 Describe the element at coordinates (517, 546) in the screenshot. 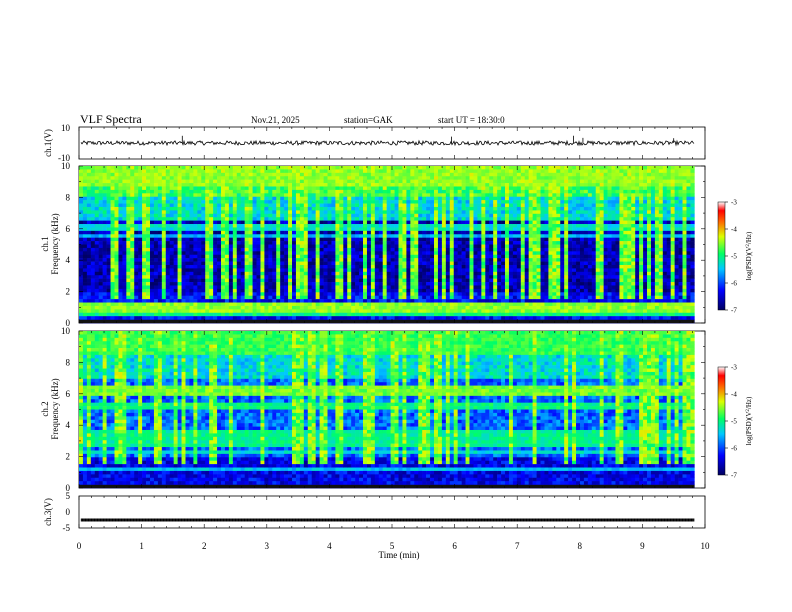

I see `xtick-label: 7` at that location.